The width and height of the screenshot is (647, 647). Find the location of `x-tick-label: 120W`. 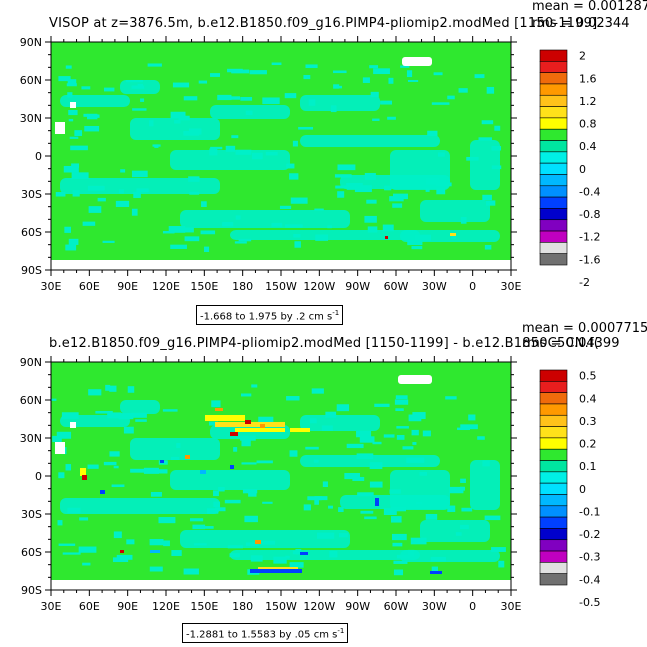

x-tick-label: 120W is located at coordinates (319, 606).